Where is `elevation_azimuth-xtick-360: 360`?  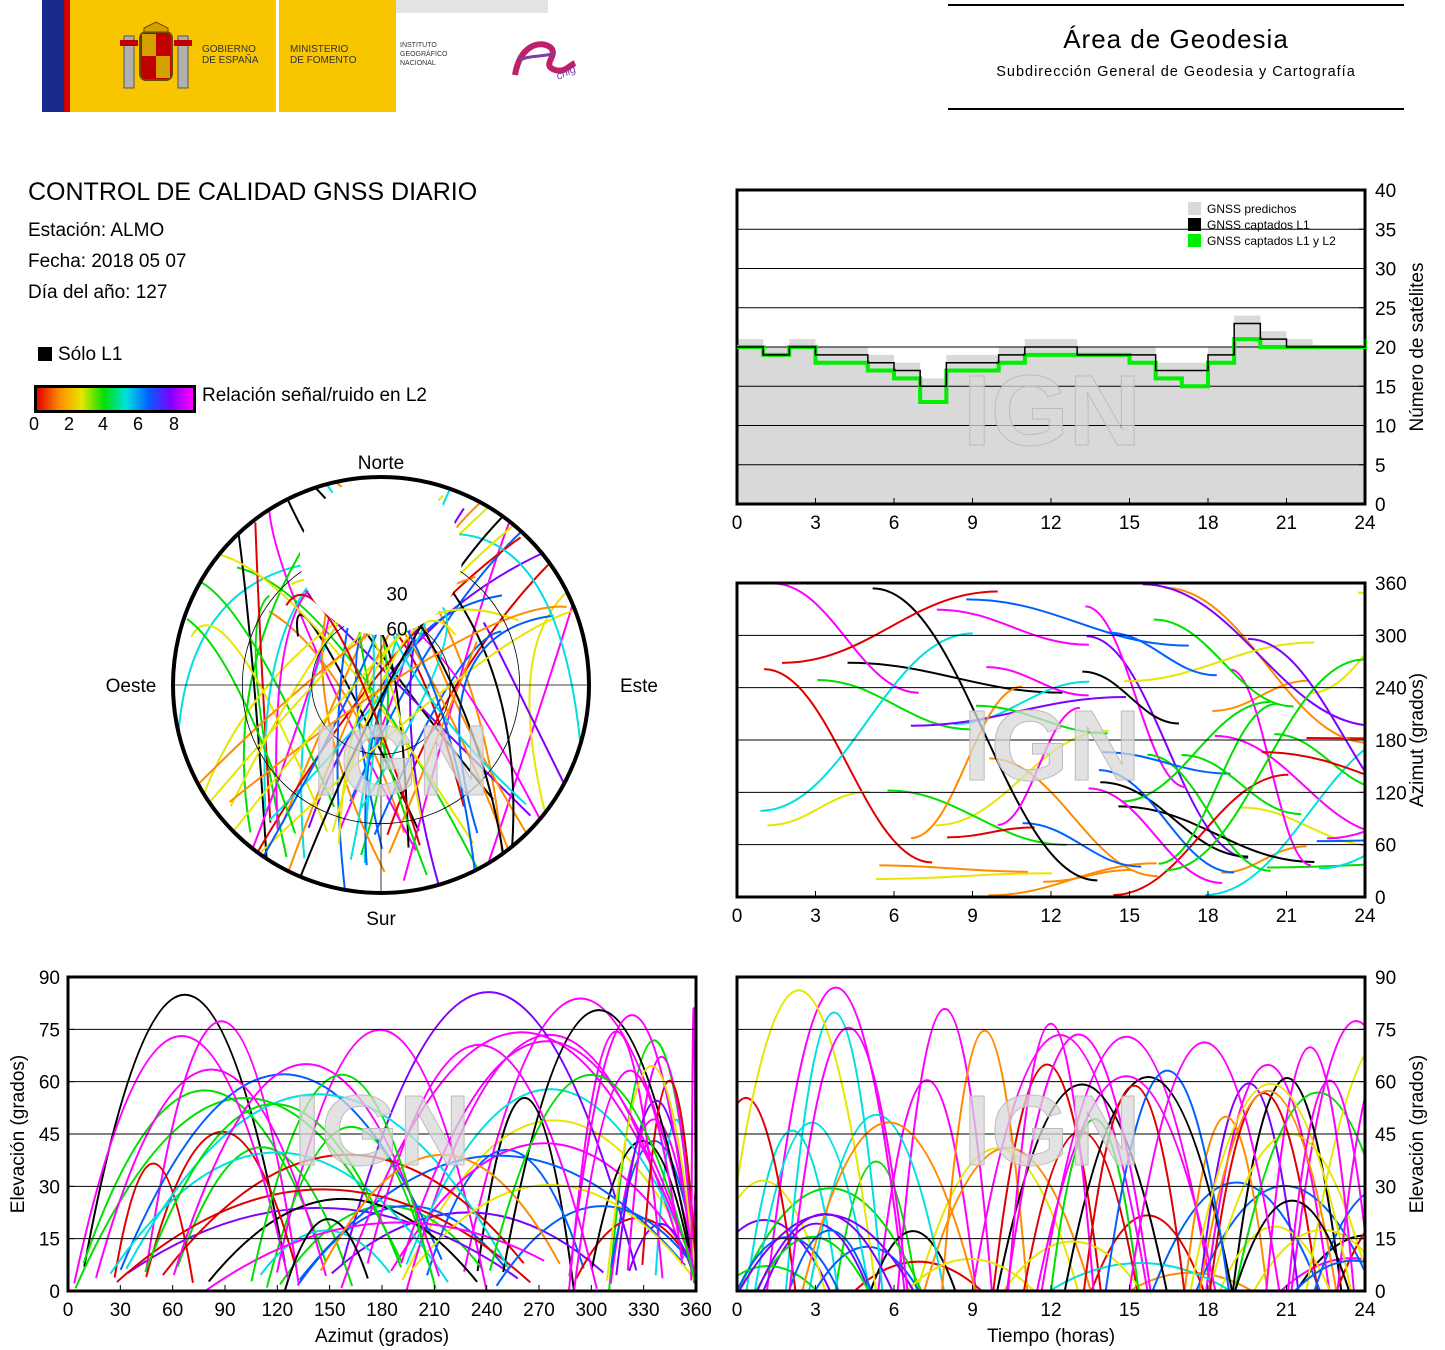
elevation_azimuth-xtick-360: 360 is located at coordinates (696, 1310).